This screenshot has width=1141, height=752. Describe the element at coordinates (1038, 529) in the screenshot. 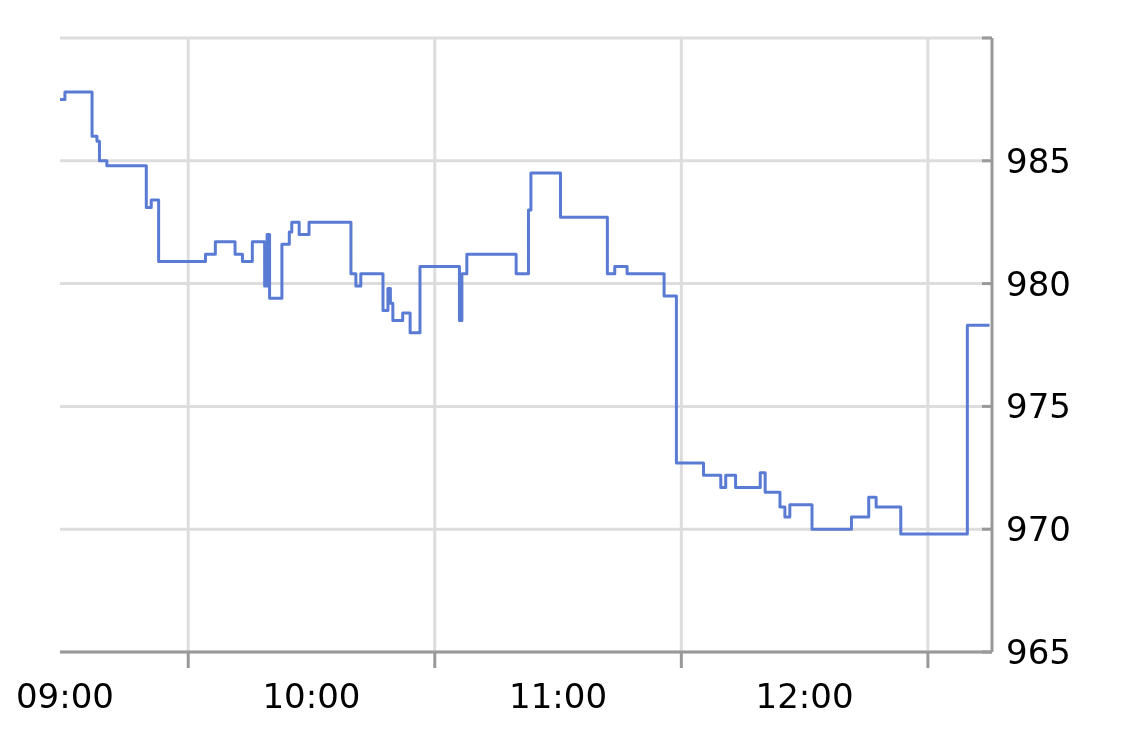

I see `y-tick-label: 970` at that location.